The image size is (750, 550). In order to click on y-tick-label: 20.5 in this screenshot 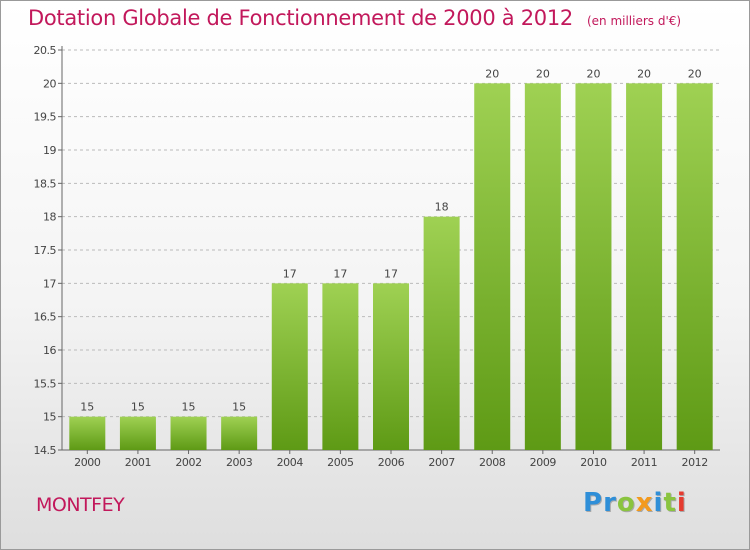, I will do `click(45, 50)`.